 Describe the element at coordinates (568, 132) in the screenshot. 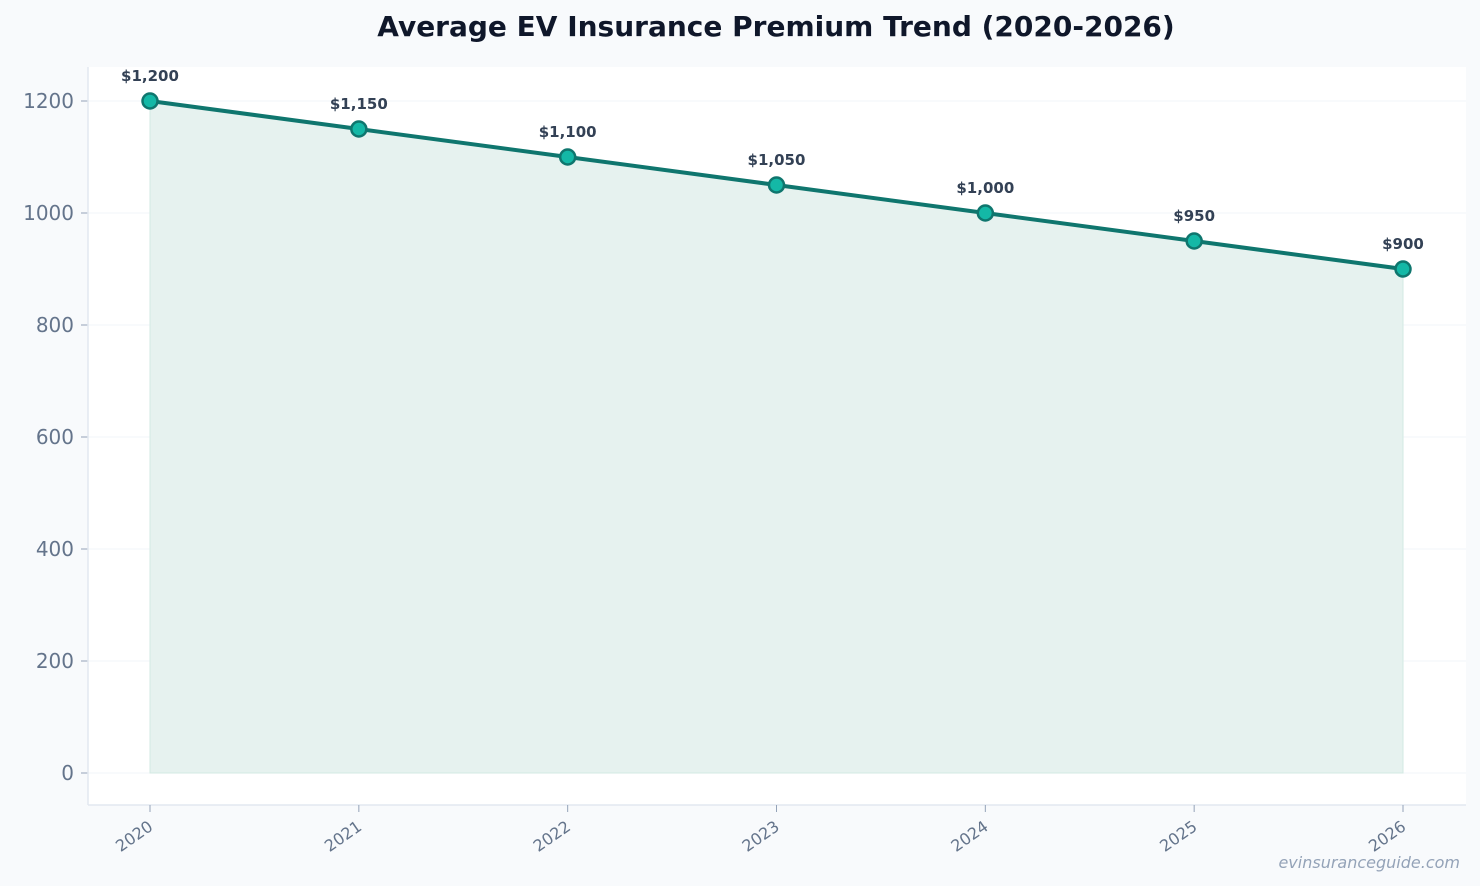

I see `data-label: $1,100` at that location.